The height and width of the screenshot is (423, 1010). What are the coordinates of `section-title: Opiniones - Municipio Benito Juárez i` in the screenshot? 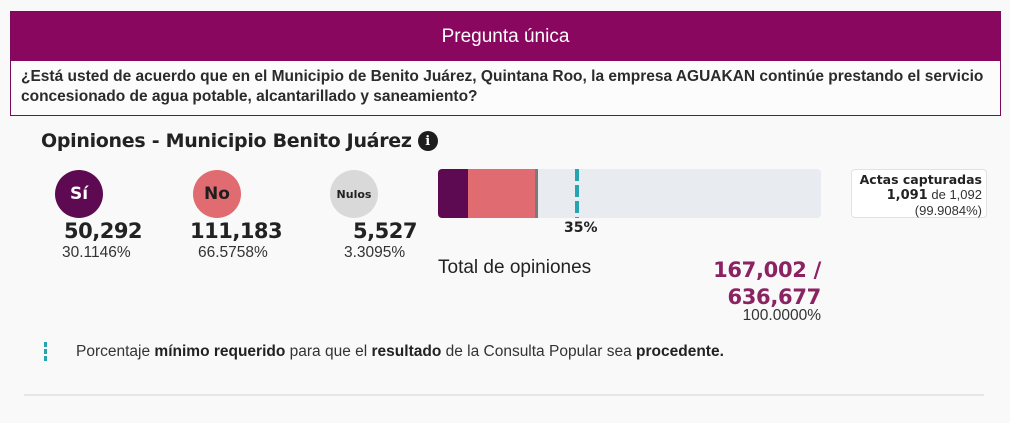 It's located at (239, 141).